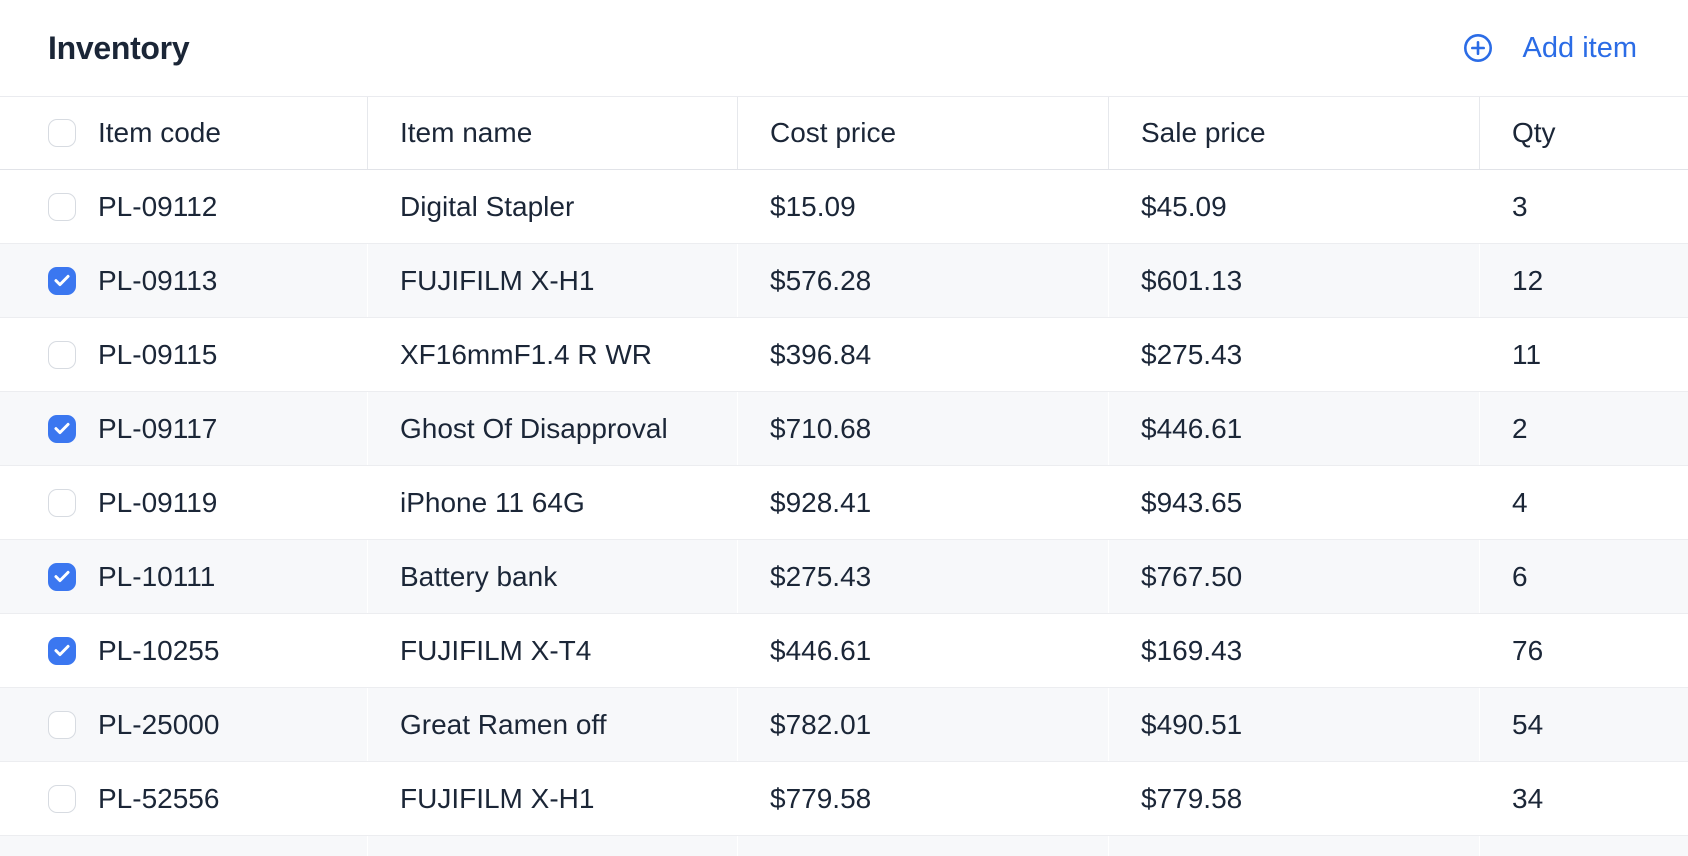 Image resolution: width=1688 pixels, height=856 pixels. I want to click on cost-price-cell: $779.58, so click(923, 798).